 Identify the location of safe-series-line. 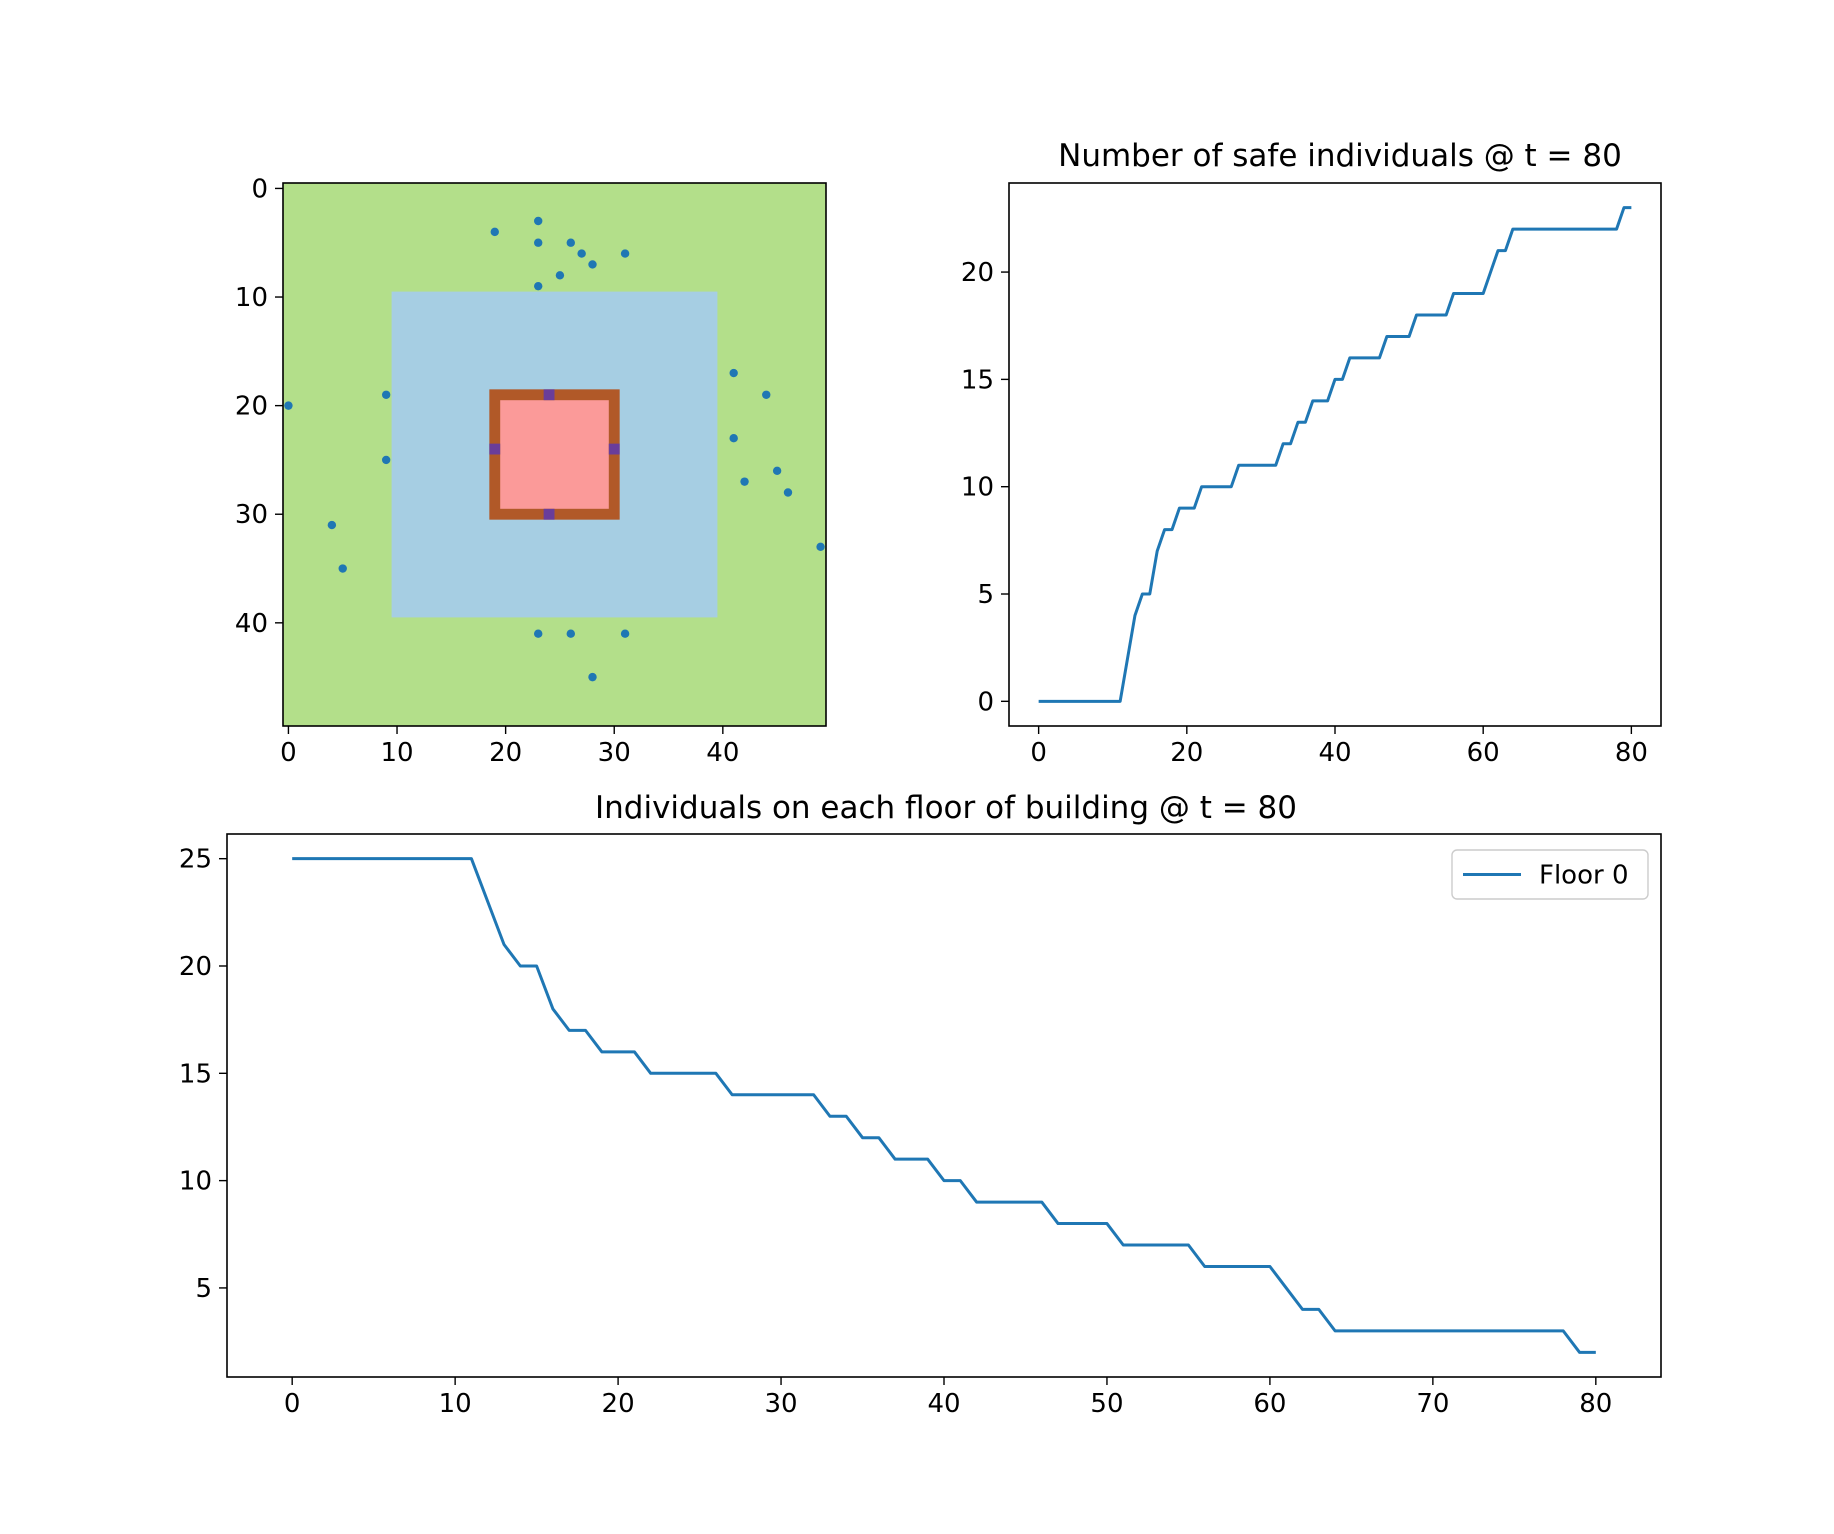
(1335, 454).